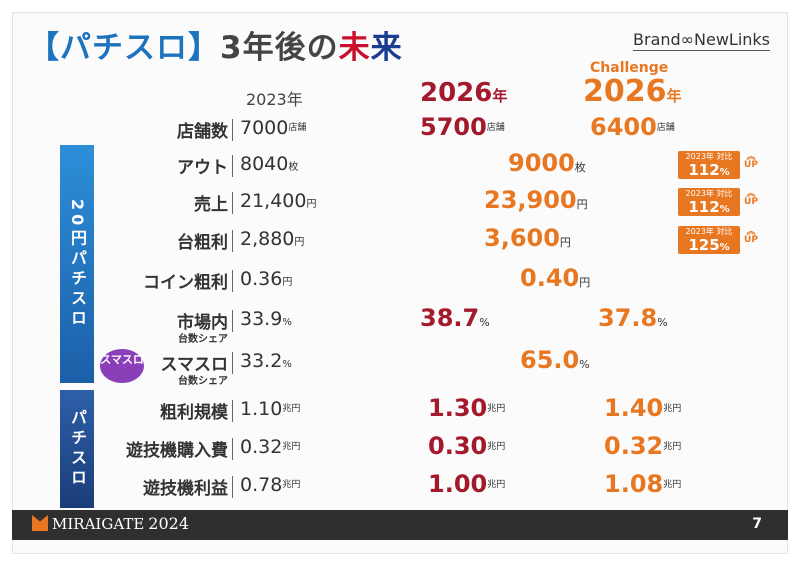 The image size is (800, 566). What do you see at coordinates (527, 238) in the screenshot?
I see `value-2026: 3,600円` at bounding box center [527, 238].